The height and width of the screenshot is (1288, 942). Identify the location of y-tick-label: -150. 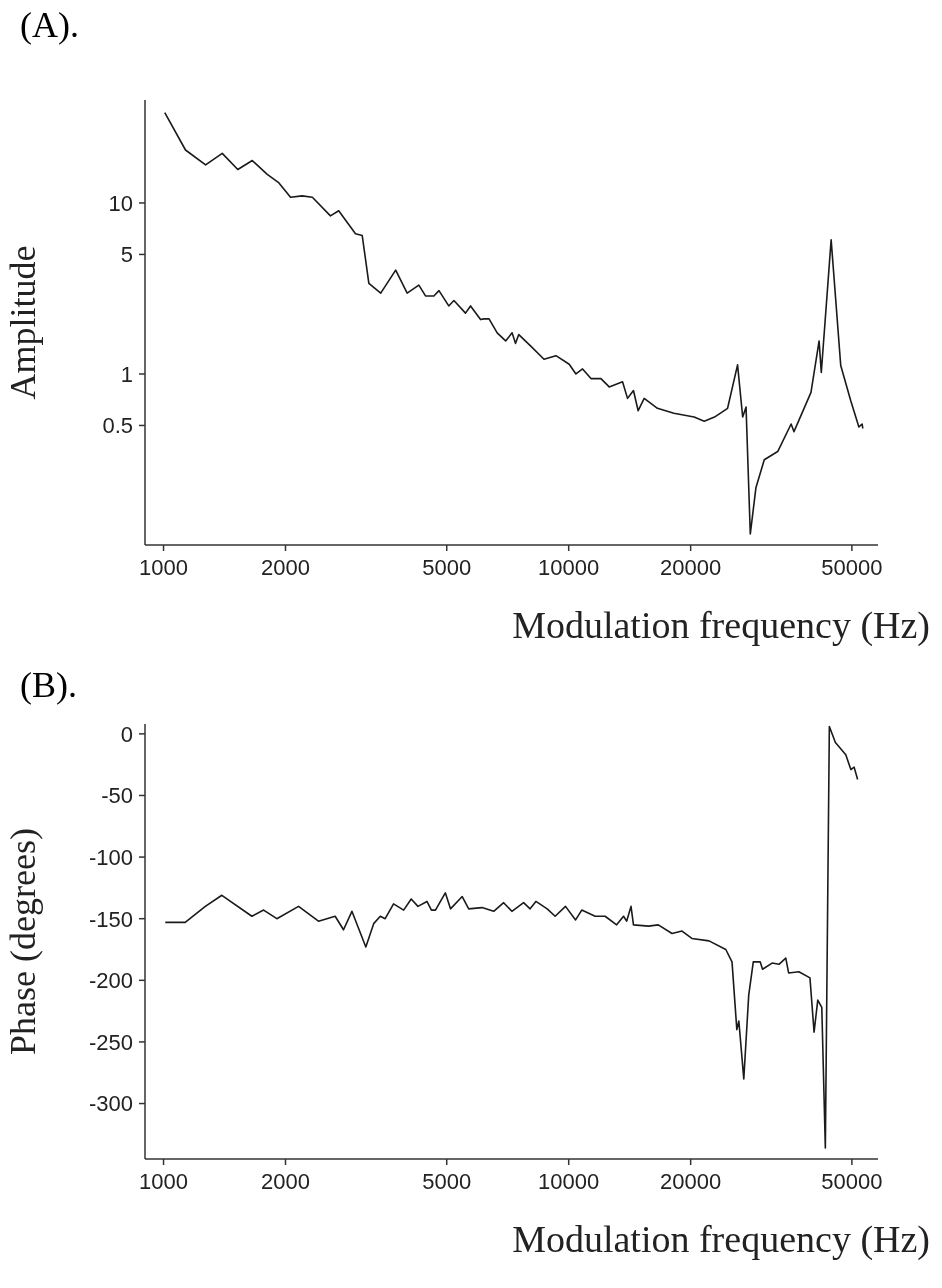
(110, 919).